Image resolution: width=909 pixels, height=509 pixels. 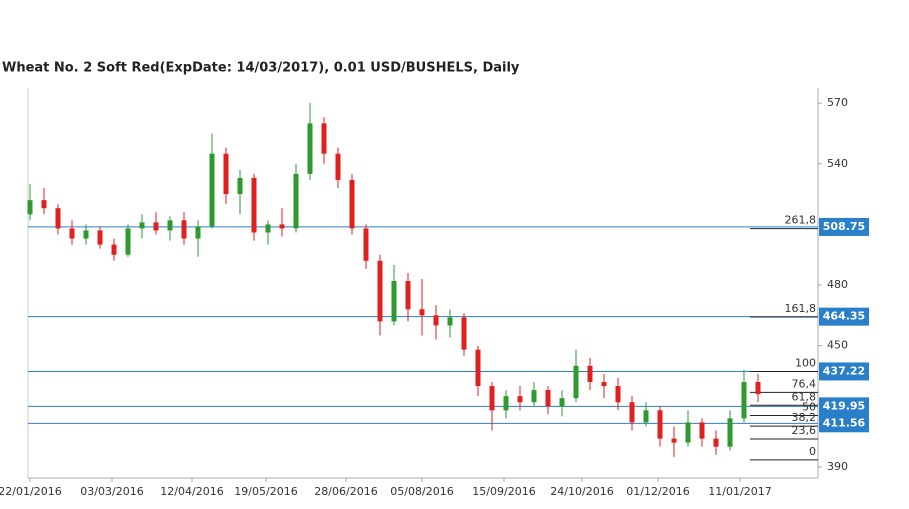 What do you see at coordinates (421, 491) in the screenshot?
I see `x-tick-label: 05/08/2016` at bounding box center [421, 491].